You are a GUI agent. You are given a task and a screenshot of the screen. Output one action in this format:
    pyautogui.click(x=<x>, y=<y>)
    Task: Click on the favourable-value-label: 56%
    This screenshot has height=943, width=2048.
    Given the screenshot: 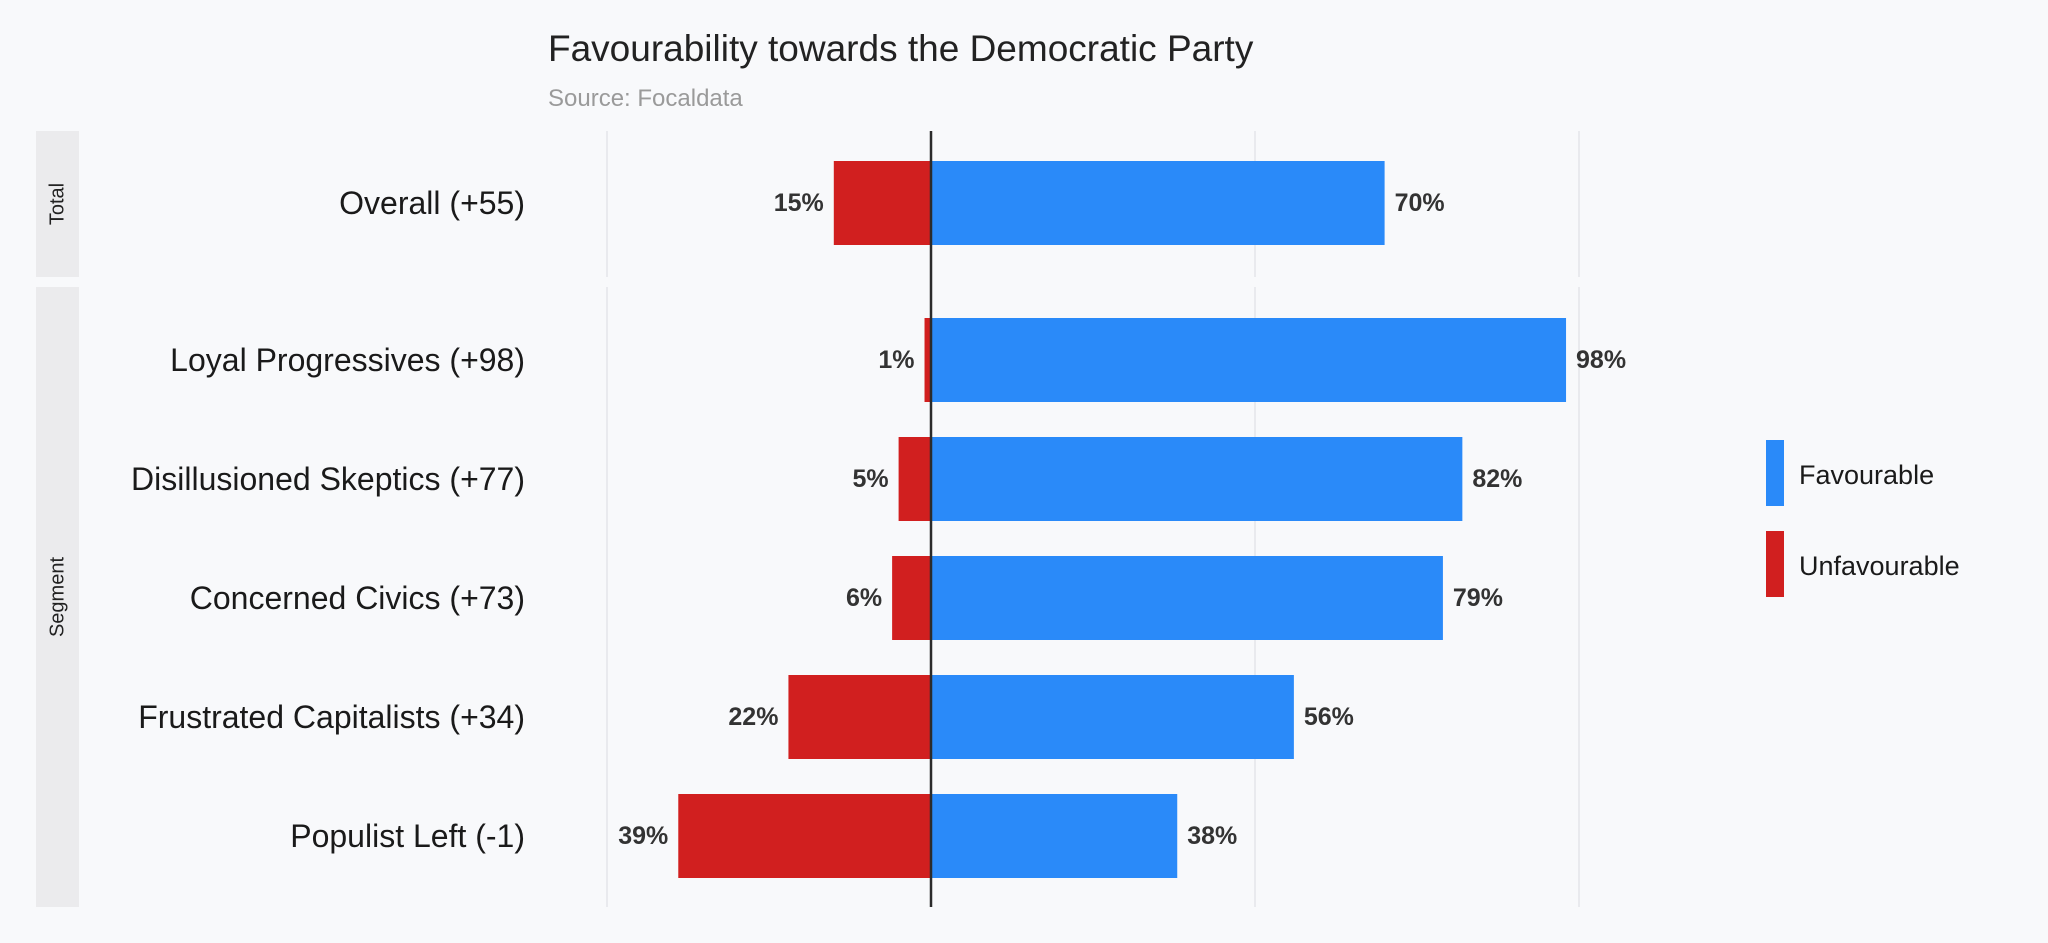 What is the action you would take?
    pyautogui.click(x=1329, y=717)
    